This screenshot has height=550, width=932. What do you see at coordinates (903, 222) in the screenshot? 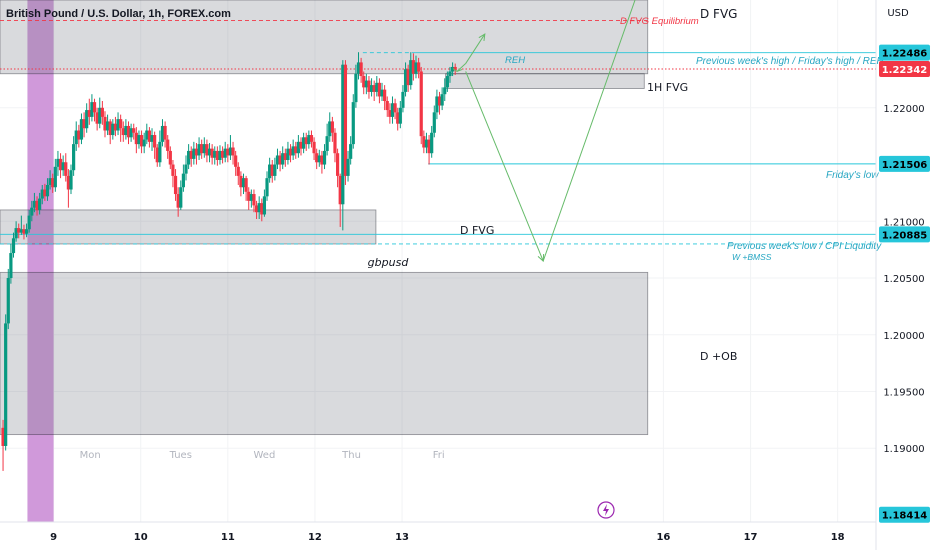
I see `y-tick-label: 1.21000` at bounding box center [903, 222].